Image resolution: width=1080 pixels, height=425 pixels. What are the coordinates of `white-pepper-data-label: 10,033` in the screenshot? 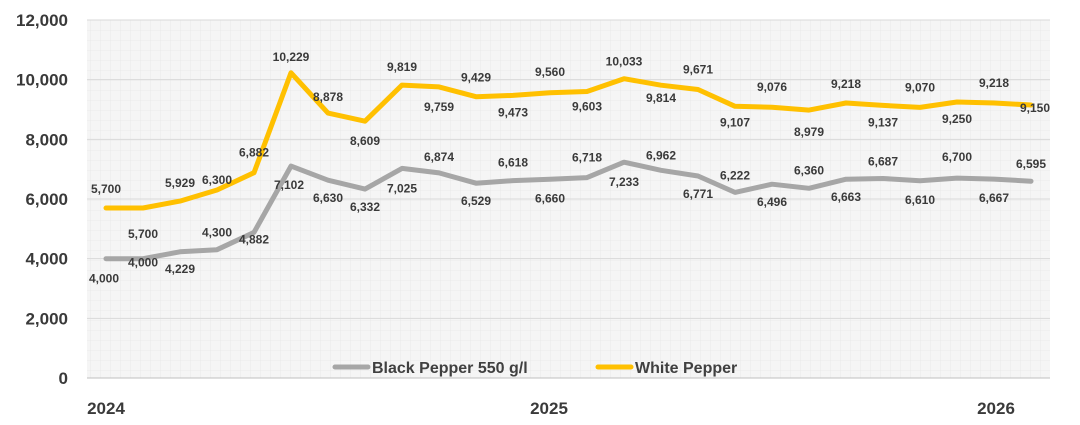 It's located at (624, 62).